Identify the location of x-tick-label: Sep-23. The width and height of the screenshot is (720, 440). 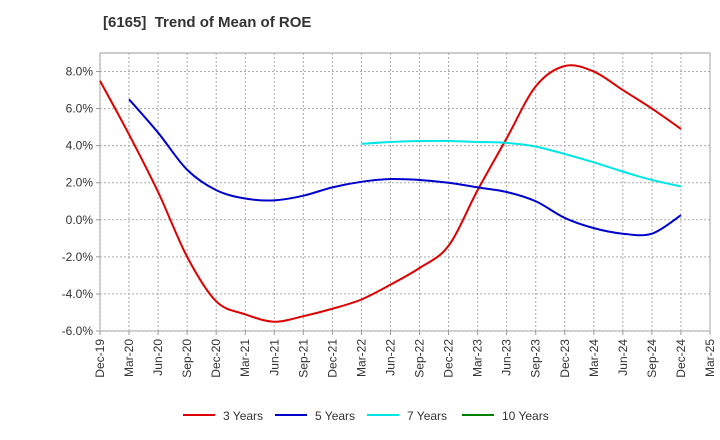
(536, 358).